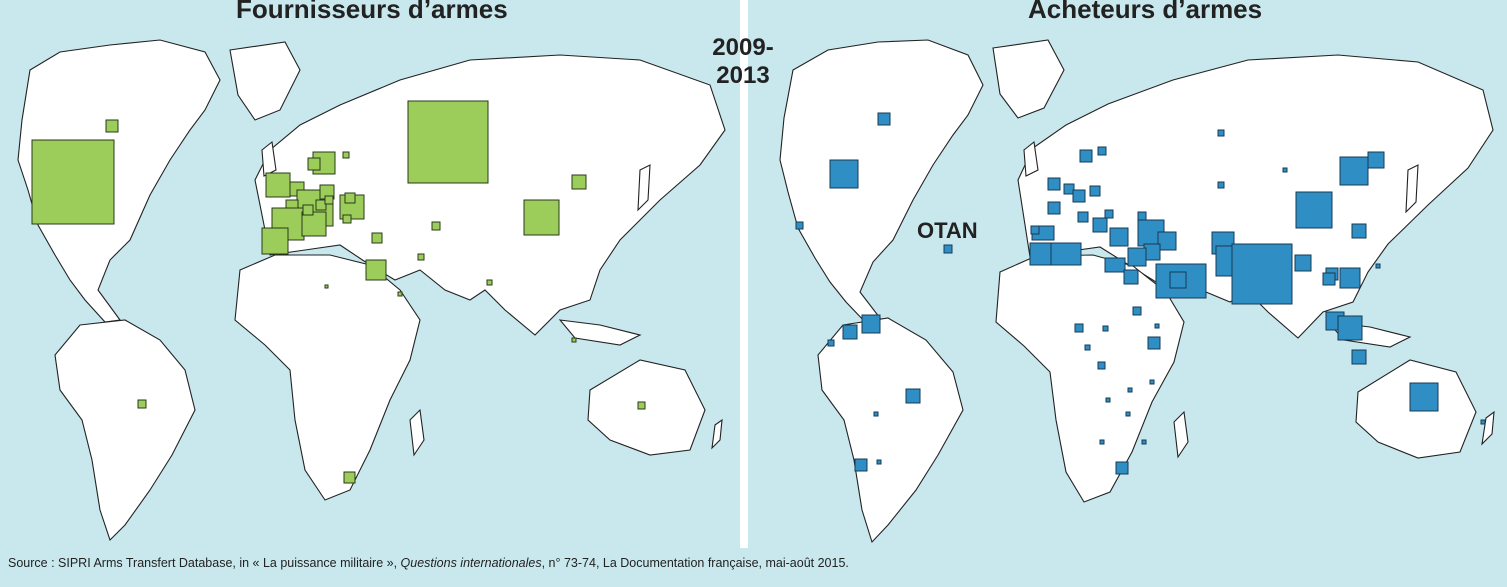 Image resolution: width=1507 pixels, height=587 pixels. What do you see at coordinates (1359, 357) in the screenshot?
I see `buyer-square-indonesia` at bounding box center [1359, 357].